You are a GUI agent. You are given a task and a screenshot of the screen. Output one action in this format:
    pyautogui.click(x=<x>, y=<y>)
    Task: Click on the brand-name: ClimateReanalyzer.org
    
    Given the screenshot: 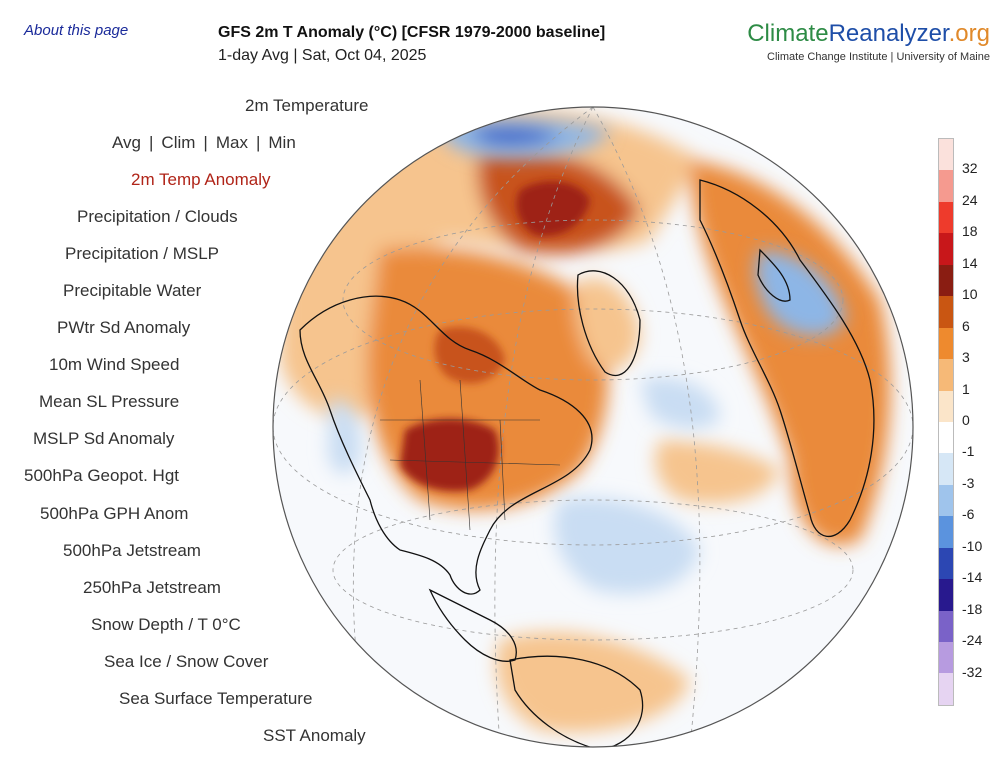 What is the action you would take?
    pyautogui.click(x=868, y=33)
    